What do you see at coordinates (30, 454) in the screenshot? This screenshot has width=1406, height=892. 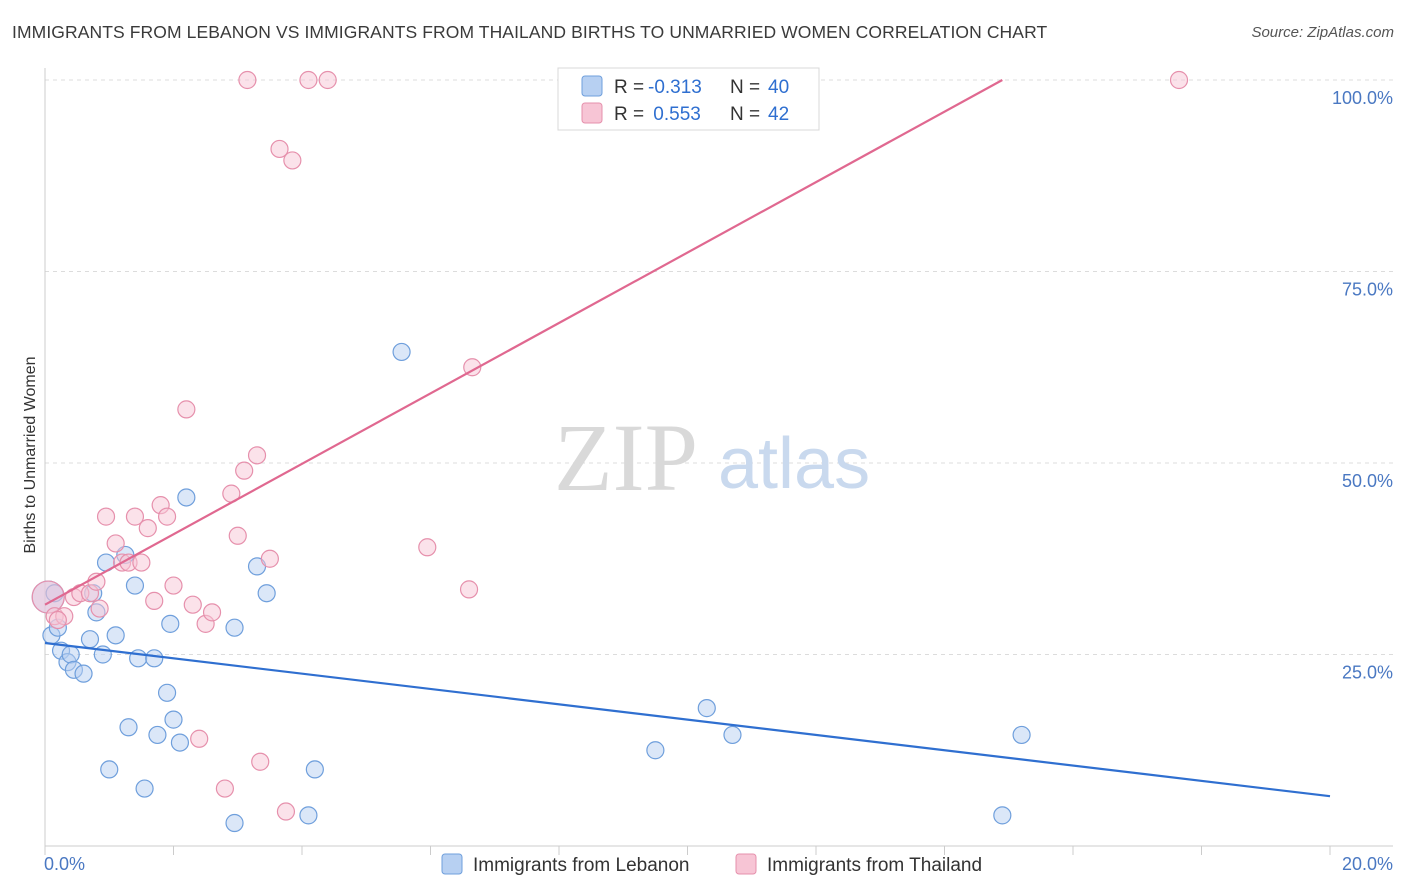 I see `y-axis-title: Births to Unmarried Women` at bounding box center [30, 454].